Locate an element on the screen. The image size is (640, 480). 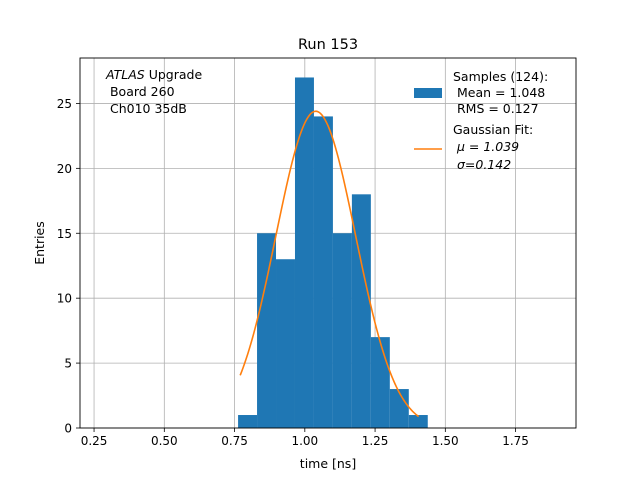
x-tick-label-0: 0.25 is located at coordinates (94, 441).